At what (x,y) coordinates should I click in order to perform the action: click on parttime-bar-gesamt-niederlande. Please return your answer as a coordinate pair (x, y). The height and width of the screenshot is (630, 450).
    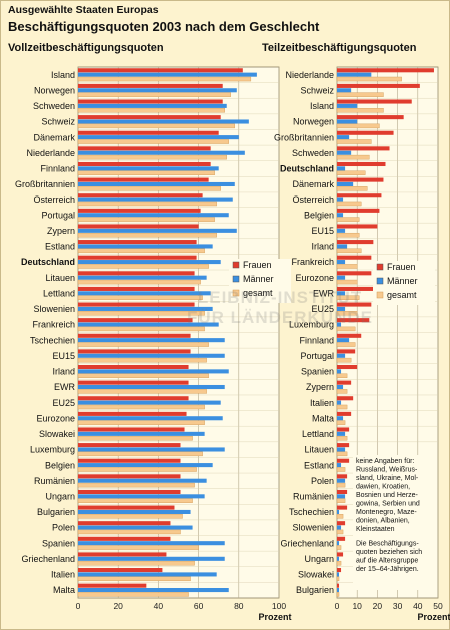
    Looking at the image, I should click on (369, 79).